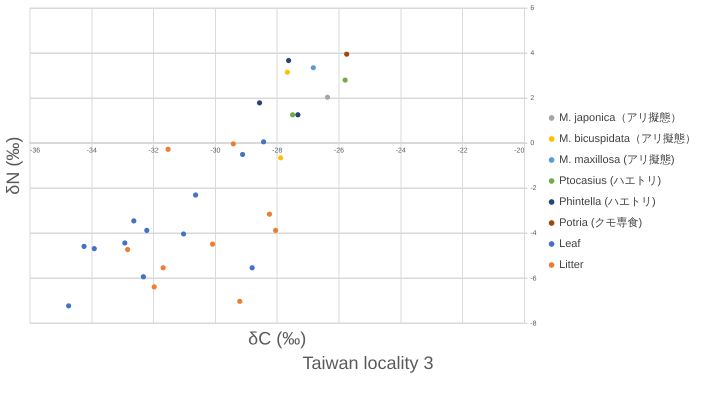 The height and width of the screenshot is (407, 712). What do you see at coordinates (12, 165) in the screenshot?
I see `y-axis-title: δN (‰)` at bounding box center [12, 165].